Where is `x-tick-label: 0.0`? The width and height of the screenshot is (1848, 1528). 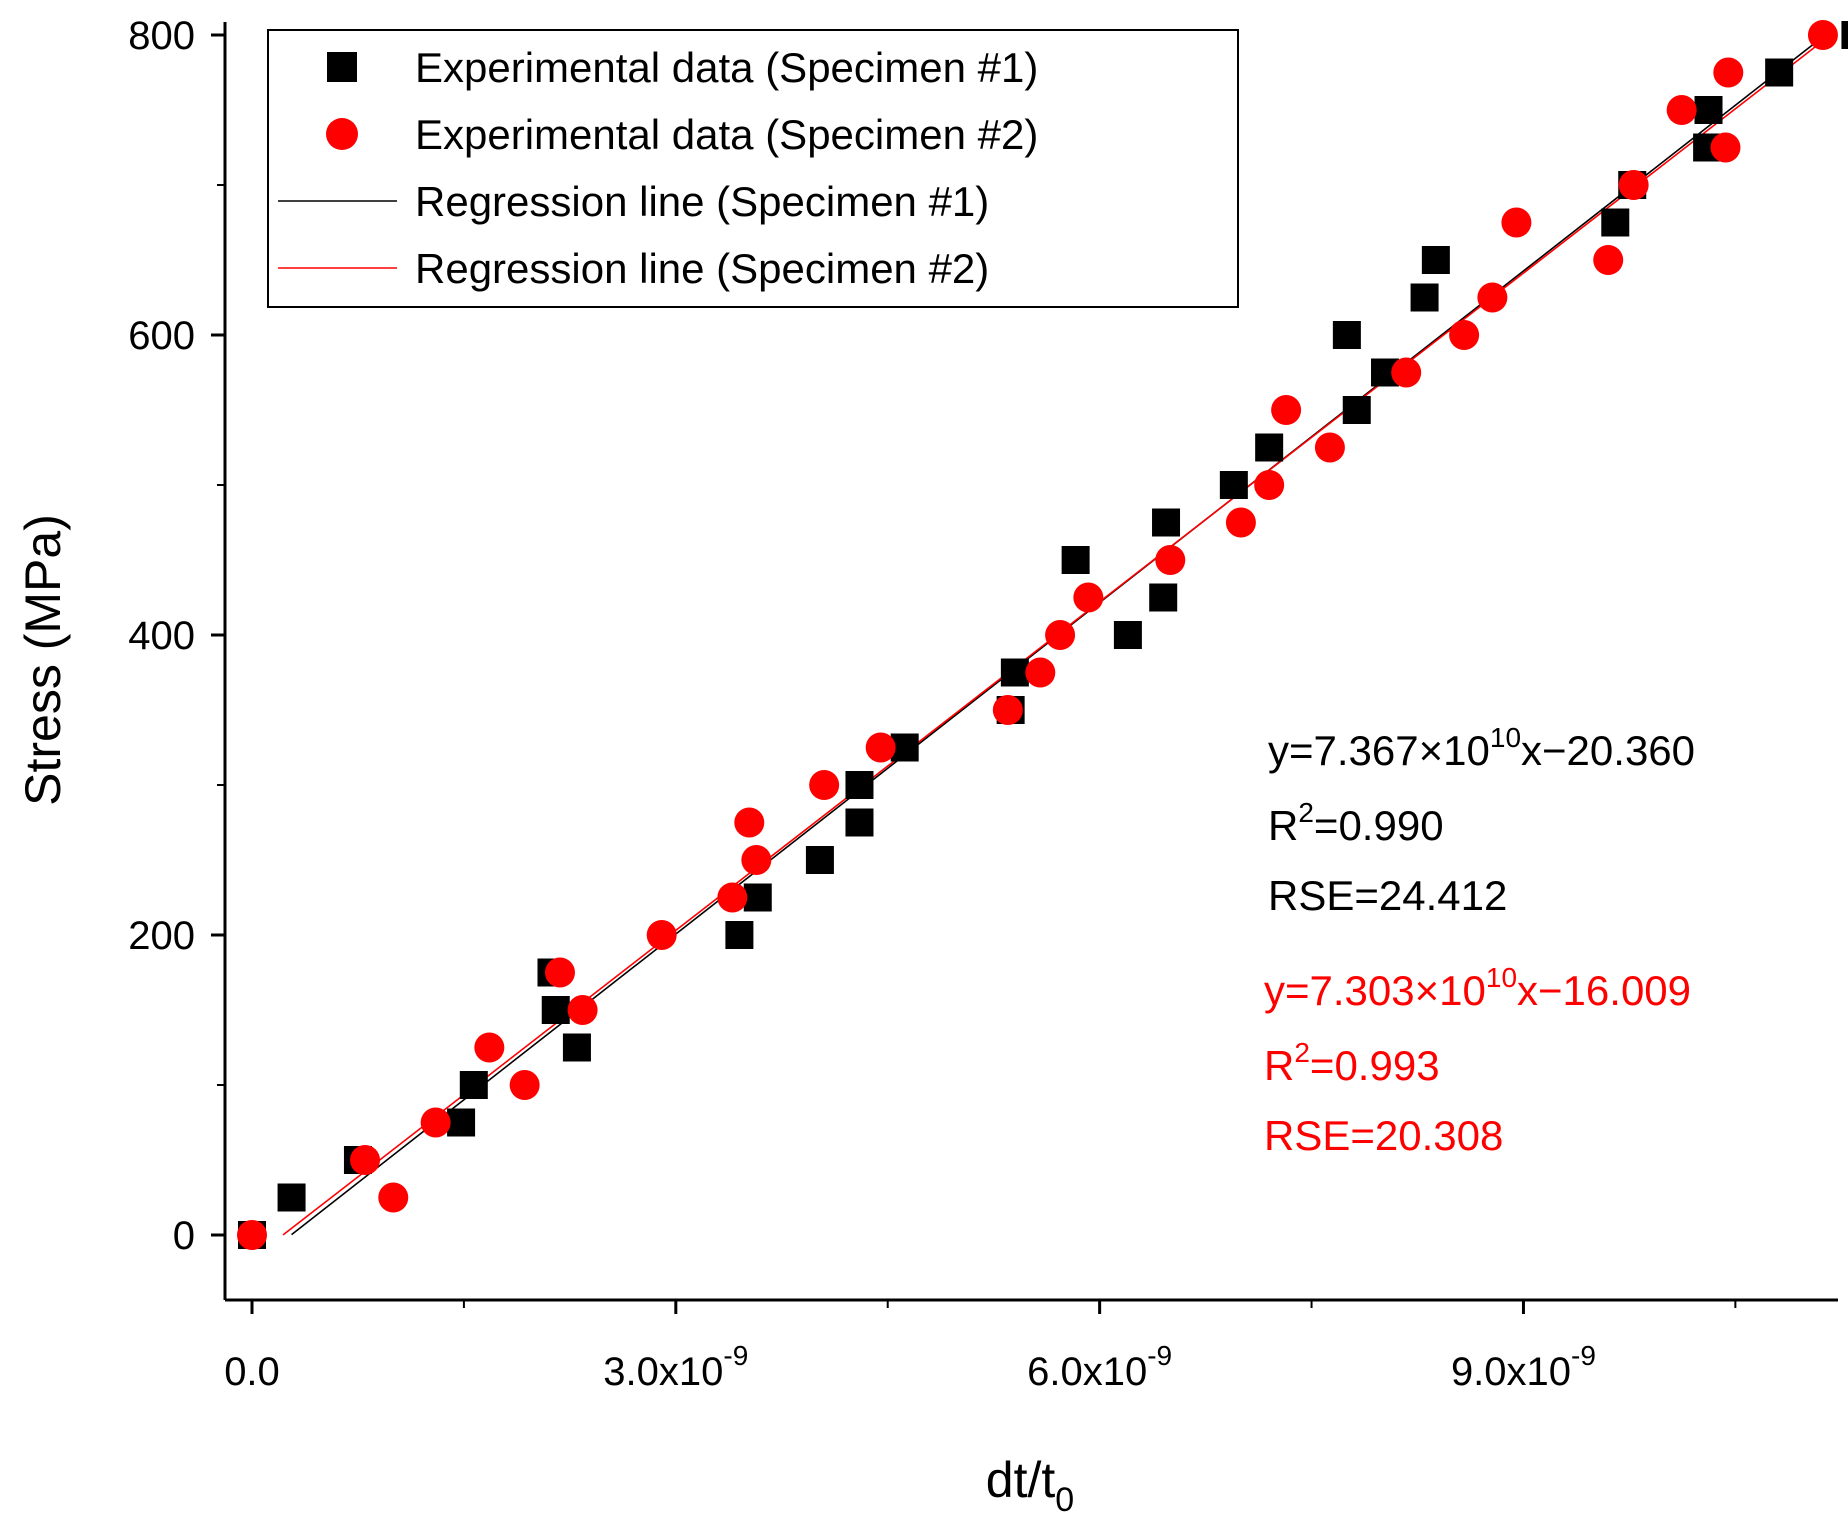 x-tick-label: 0.0 is located at coordinates (252, 1372).